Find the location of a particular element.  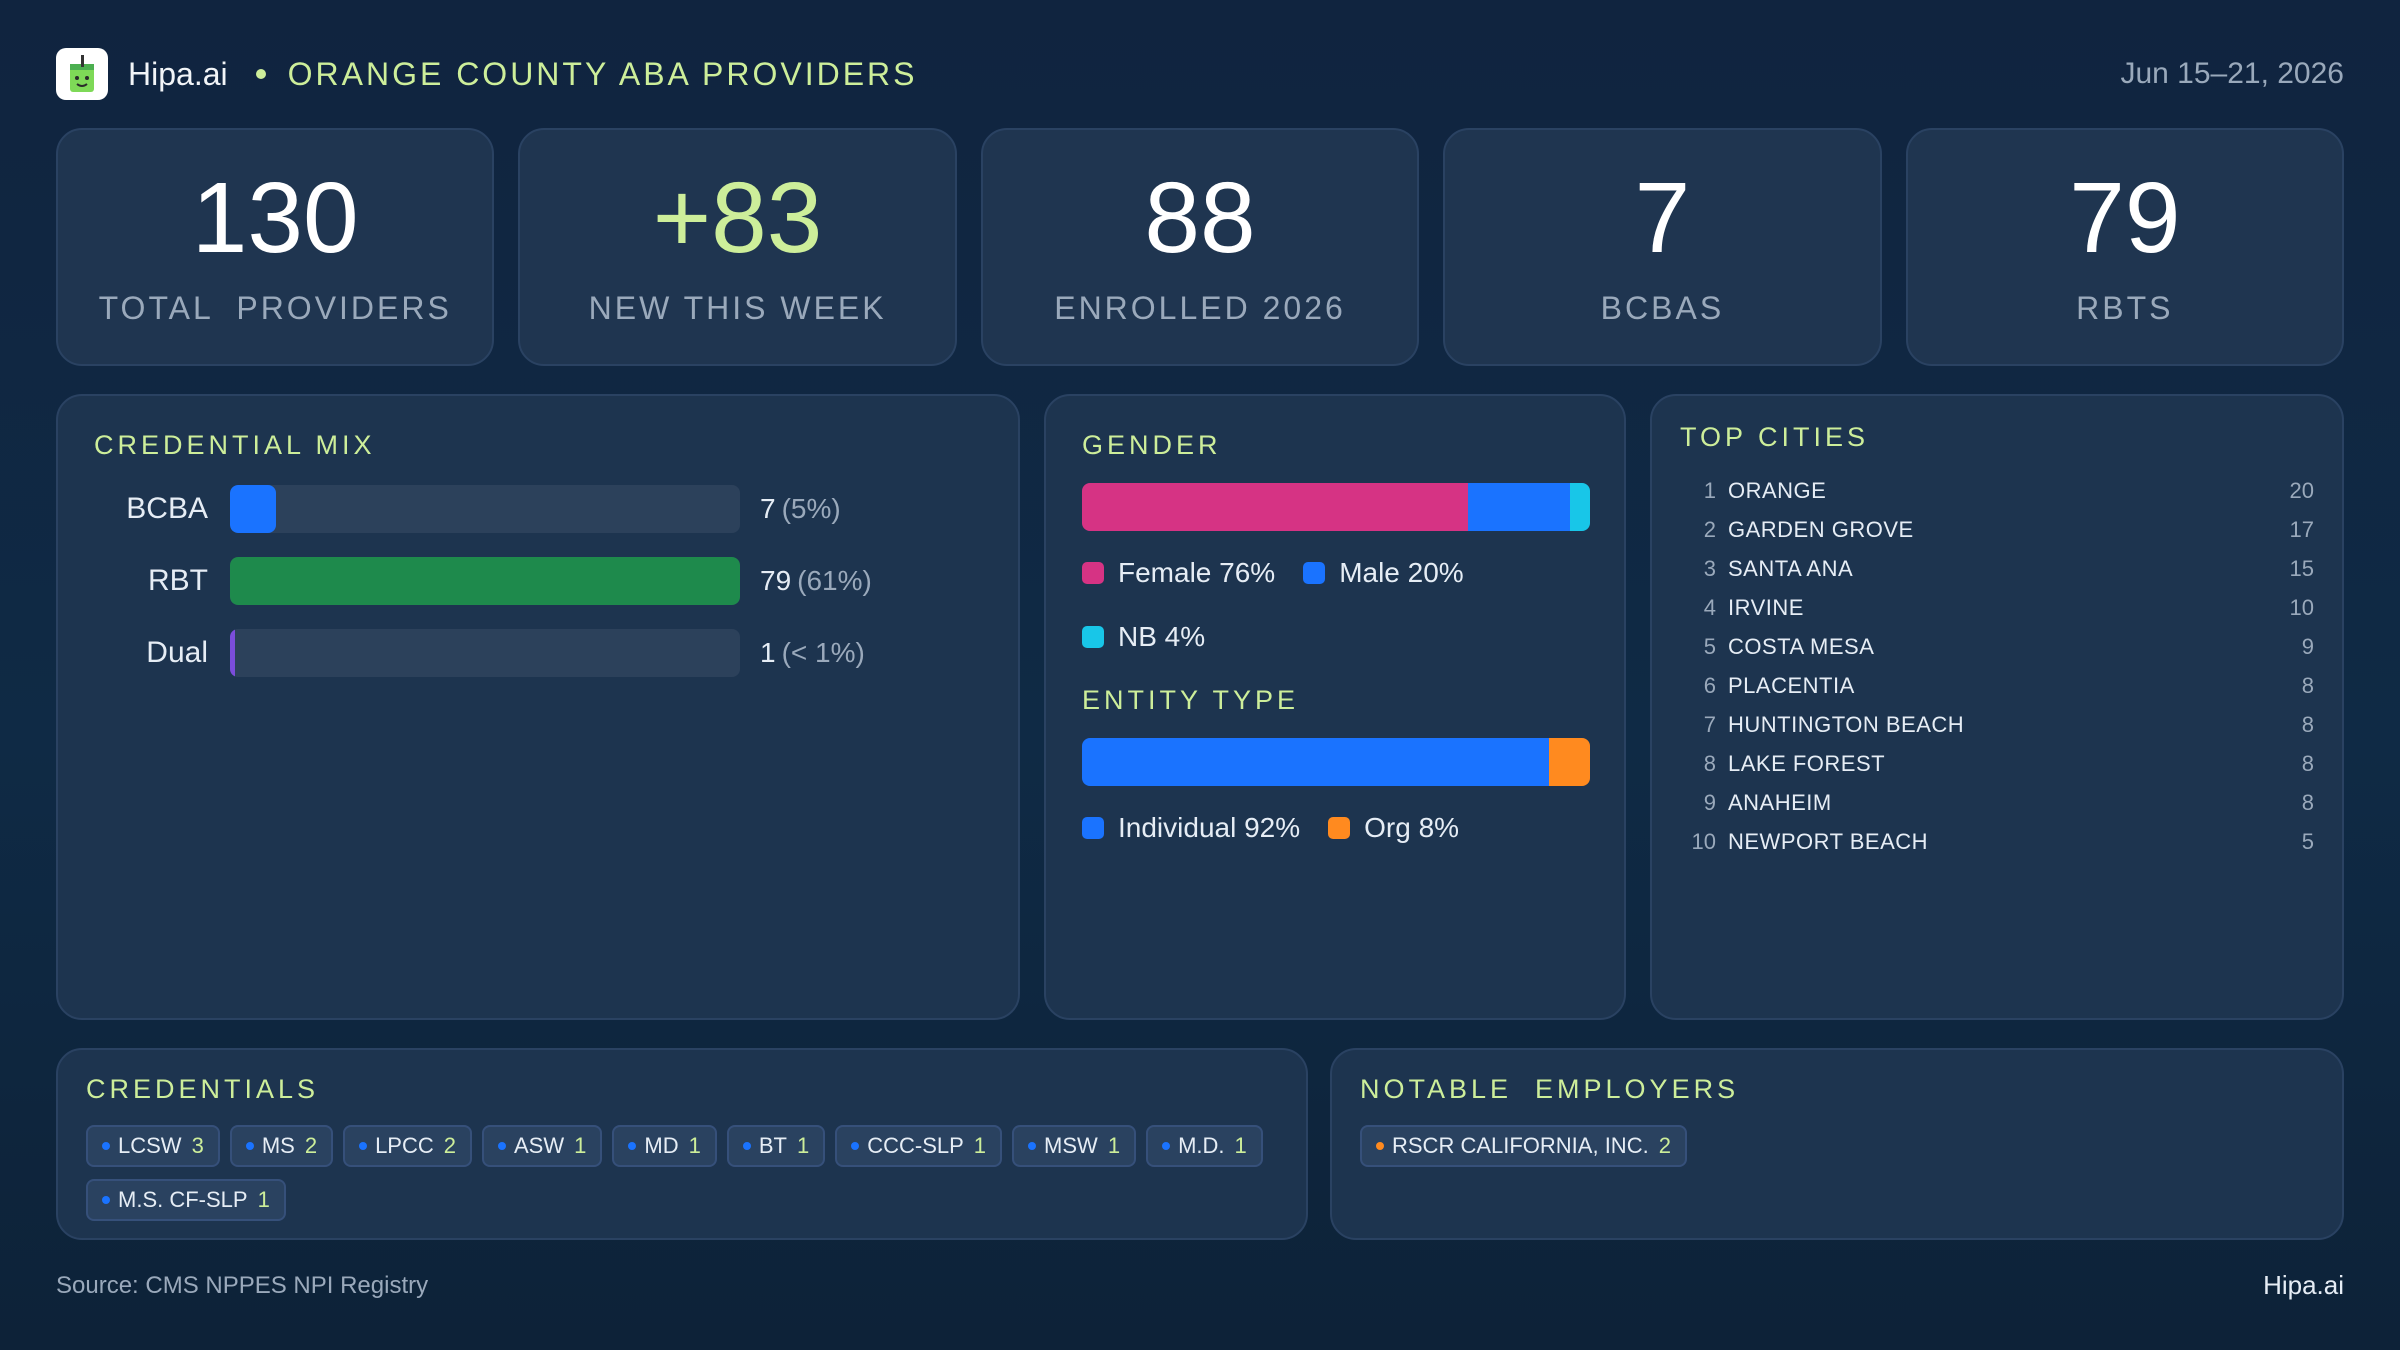

chip-count: 3 is located at coordinates (197, 1145).